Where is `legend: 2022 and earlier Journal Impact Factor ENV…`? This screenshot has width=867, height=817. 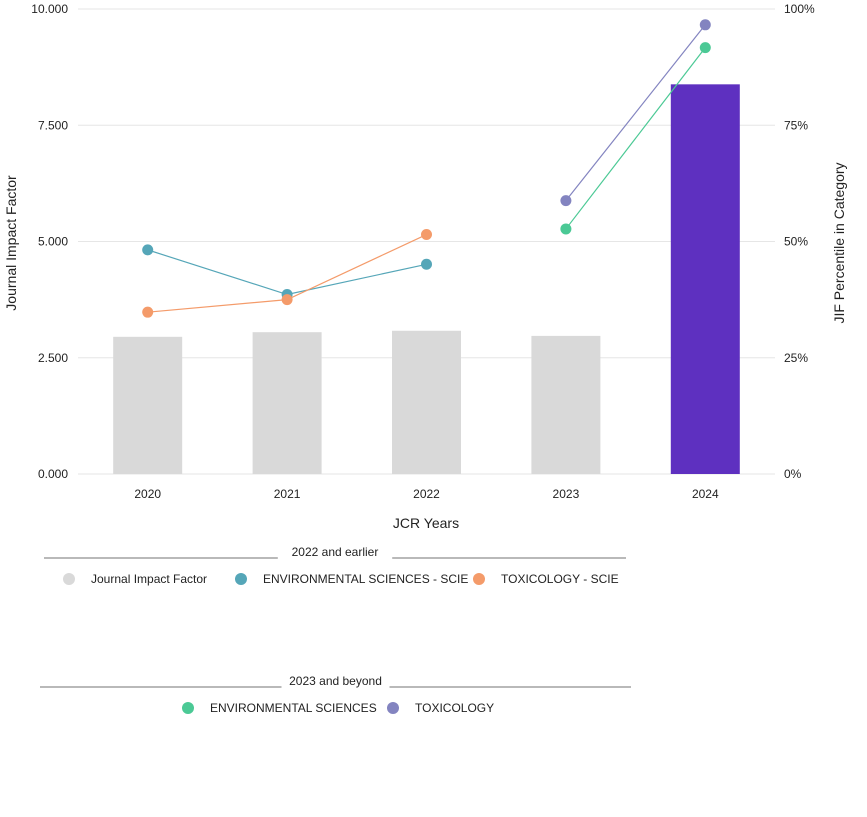
legend: 2022 and earlier Journal Impact Factor ENV… is located at coordinates (335, 630).